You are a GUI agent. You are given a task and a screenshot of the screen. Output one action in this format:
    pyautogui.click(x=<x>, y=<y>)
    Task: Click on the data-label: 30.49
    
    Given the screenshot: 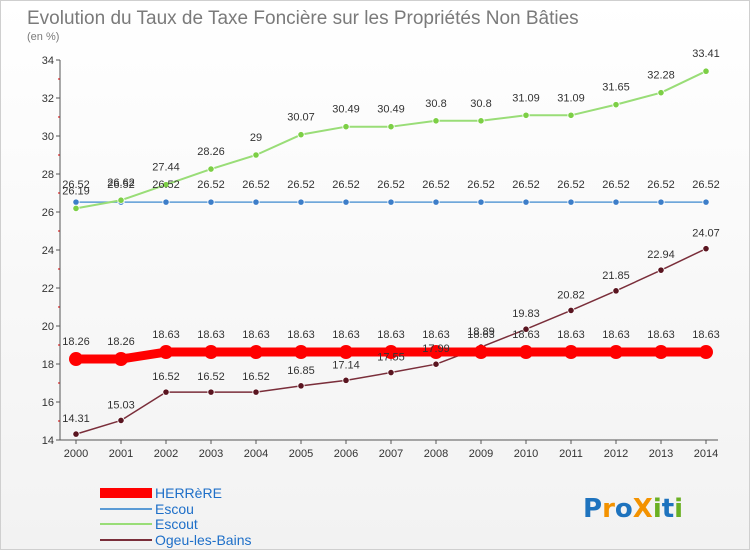 What is the action you would take?
    pyautogui.click(x=346, y=110)
    